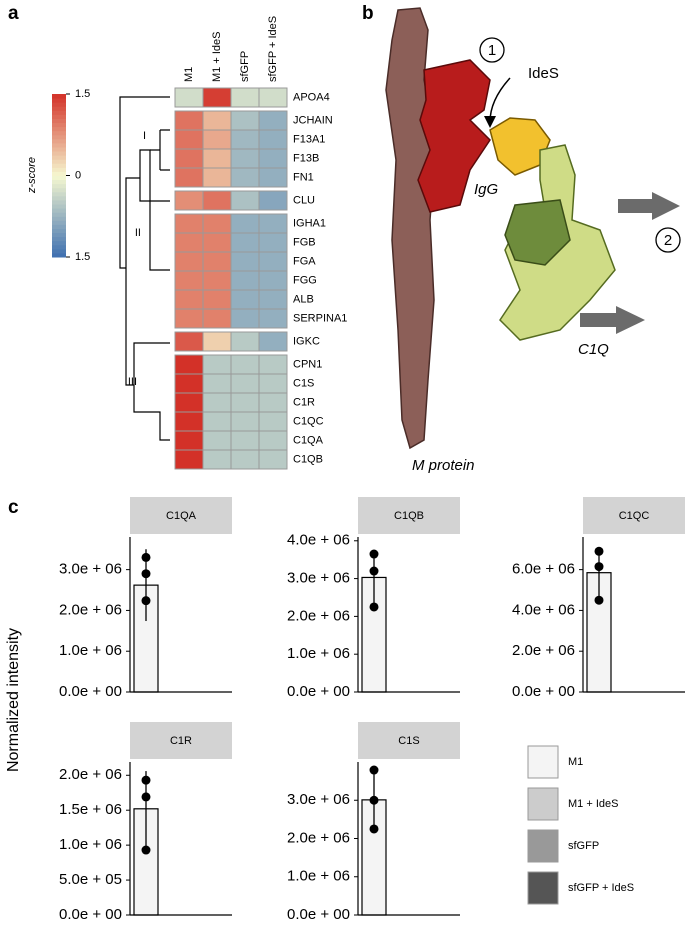 Image resolution: width=696 pixels, height=926 pixels. I want to click on strip-title: C1QC, so click(634, 516).